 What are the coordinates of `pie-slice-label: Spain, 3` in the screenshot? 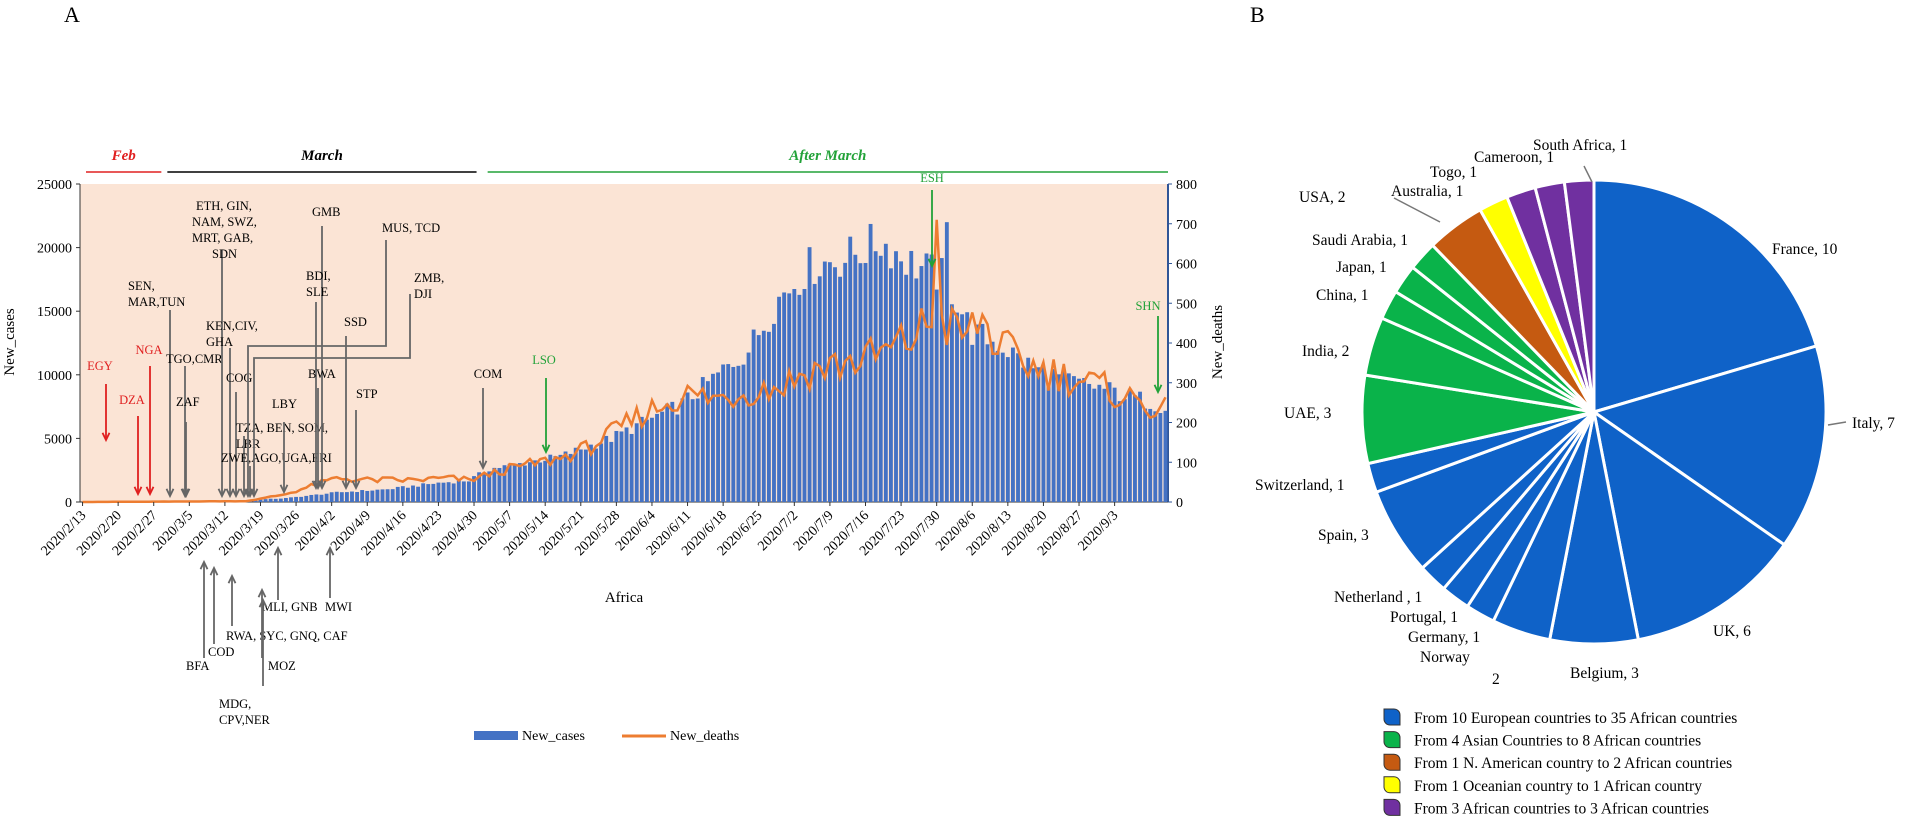 It's located at (1343, 535).